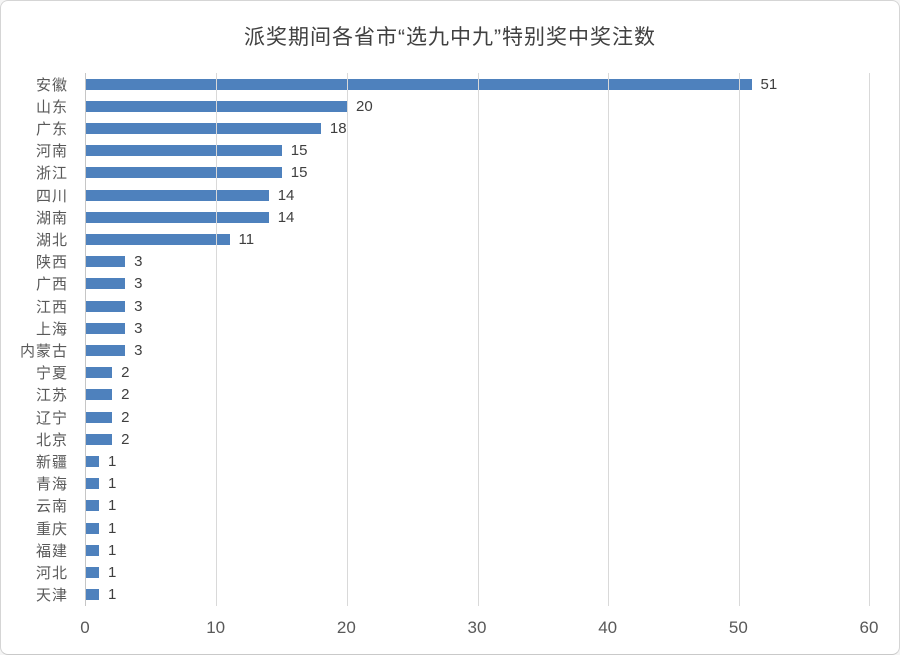 This screenshot has height=655, width=900. I want to click on category-label-上海: 上海, so click(51, 329).